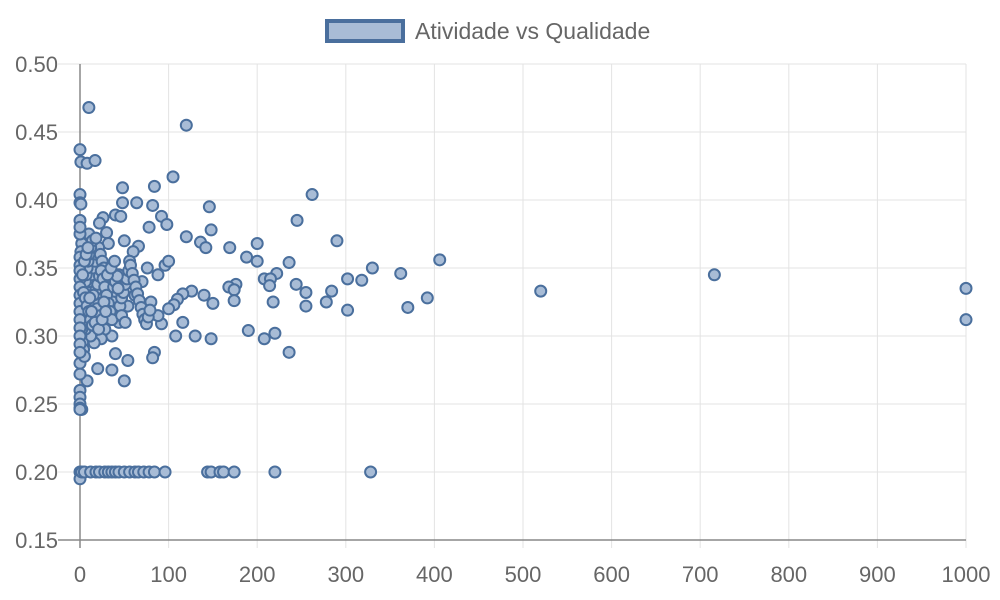  Describe the element at coordinates (36, 404) in the screenshot. I see `y-tick-label: 0.25` at that location.